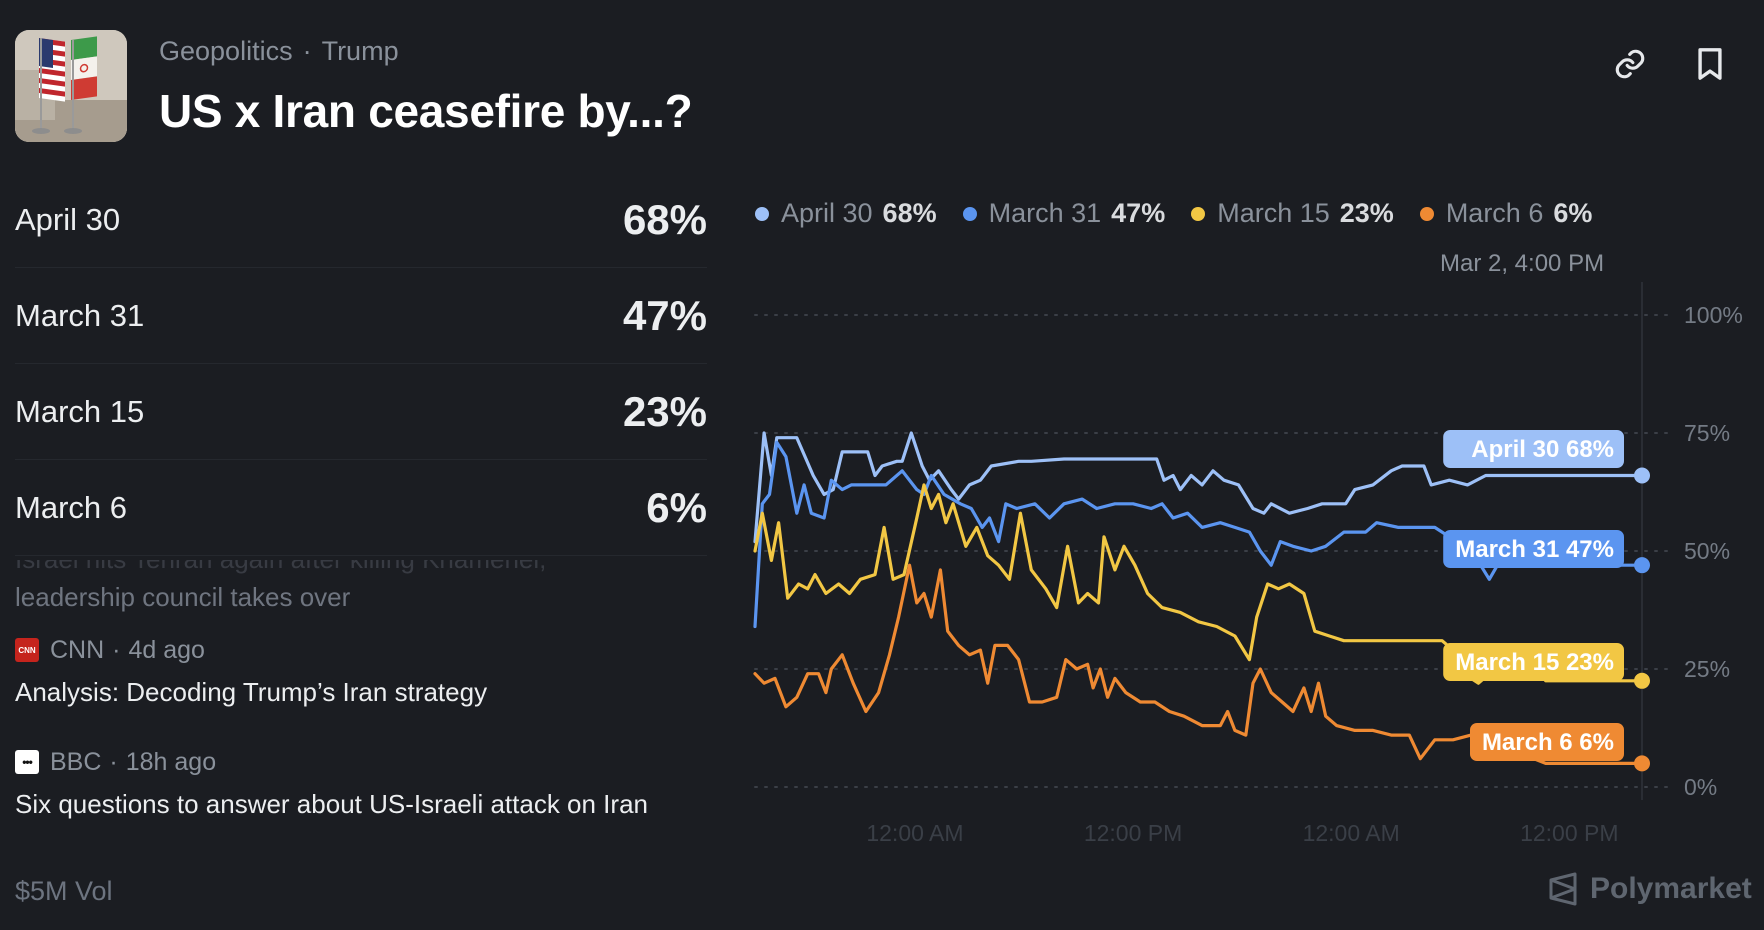 This screenshot has height=930, width=1764. What do you see at coordinates (1707, 551) in the screenshot?
I see `y-tick-label: 50%` at bounding box center [1707, 551].